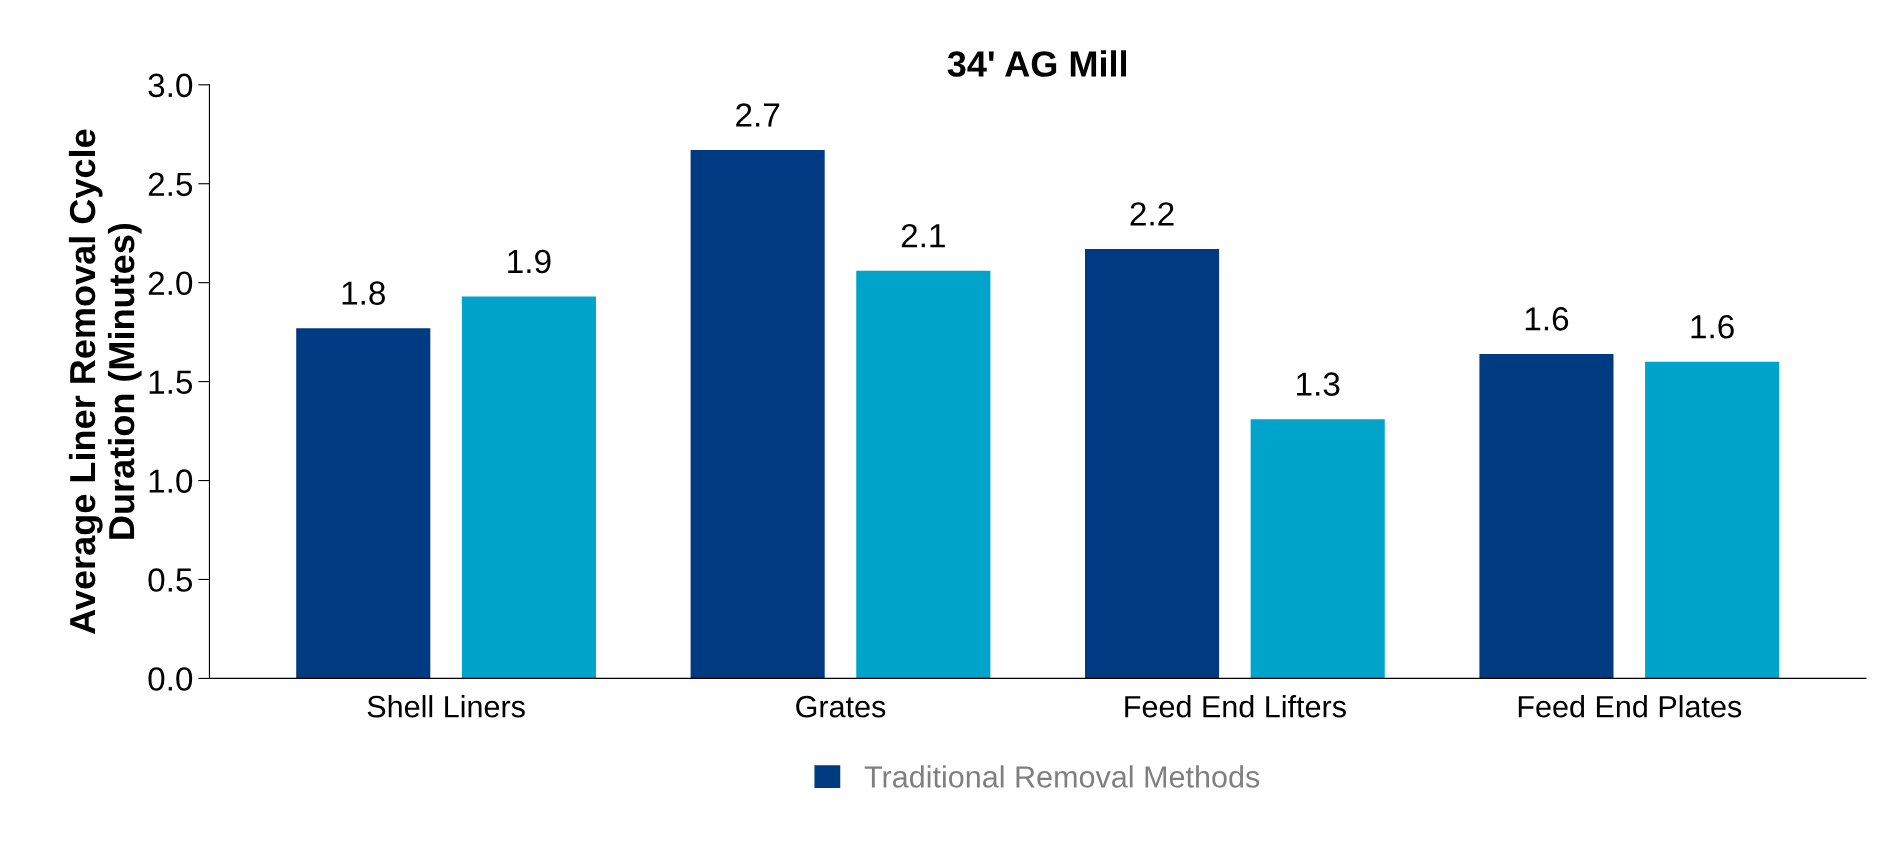 This screenshot has height=848, width=1904. I want to click on y-axis-title: Average Liner Removal Cycle Duration (Minutes), so click(105, 381).